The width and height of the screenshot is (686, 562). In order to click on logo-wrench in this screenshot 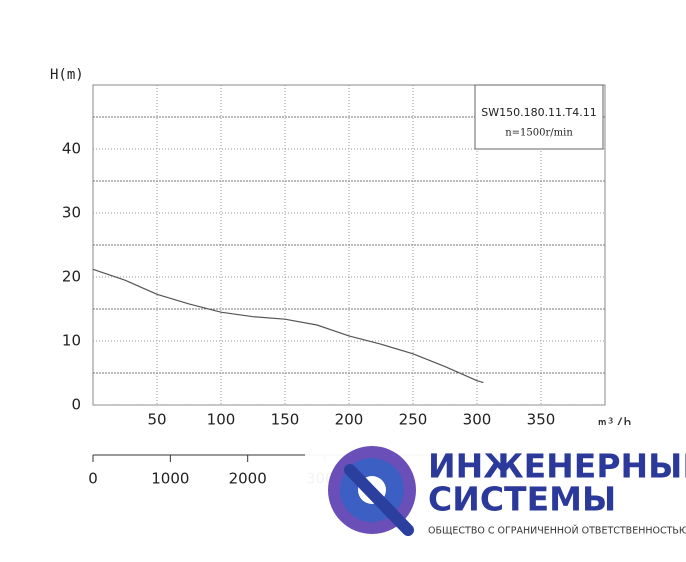, I will do `click(379, 500)`.